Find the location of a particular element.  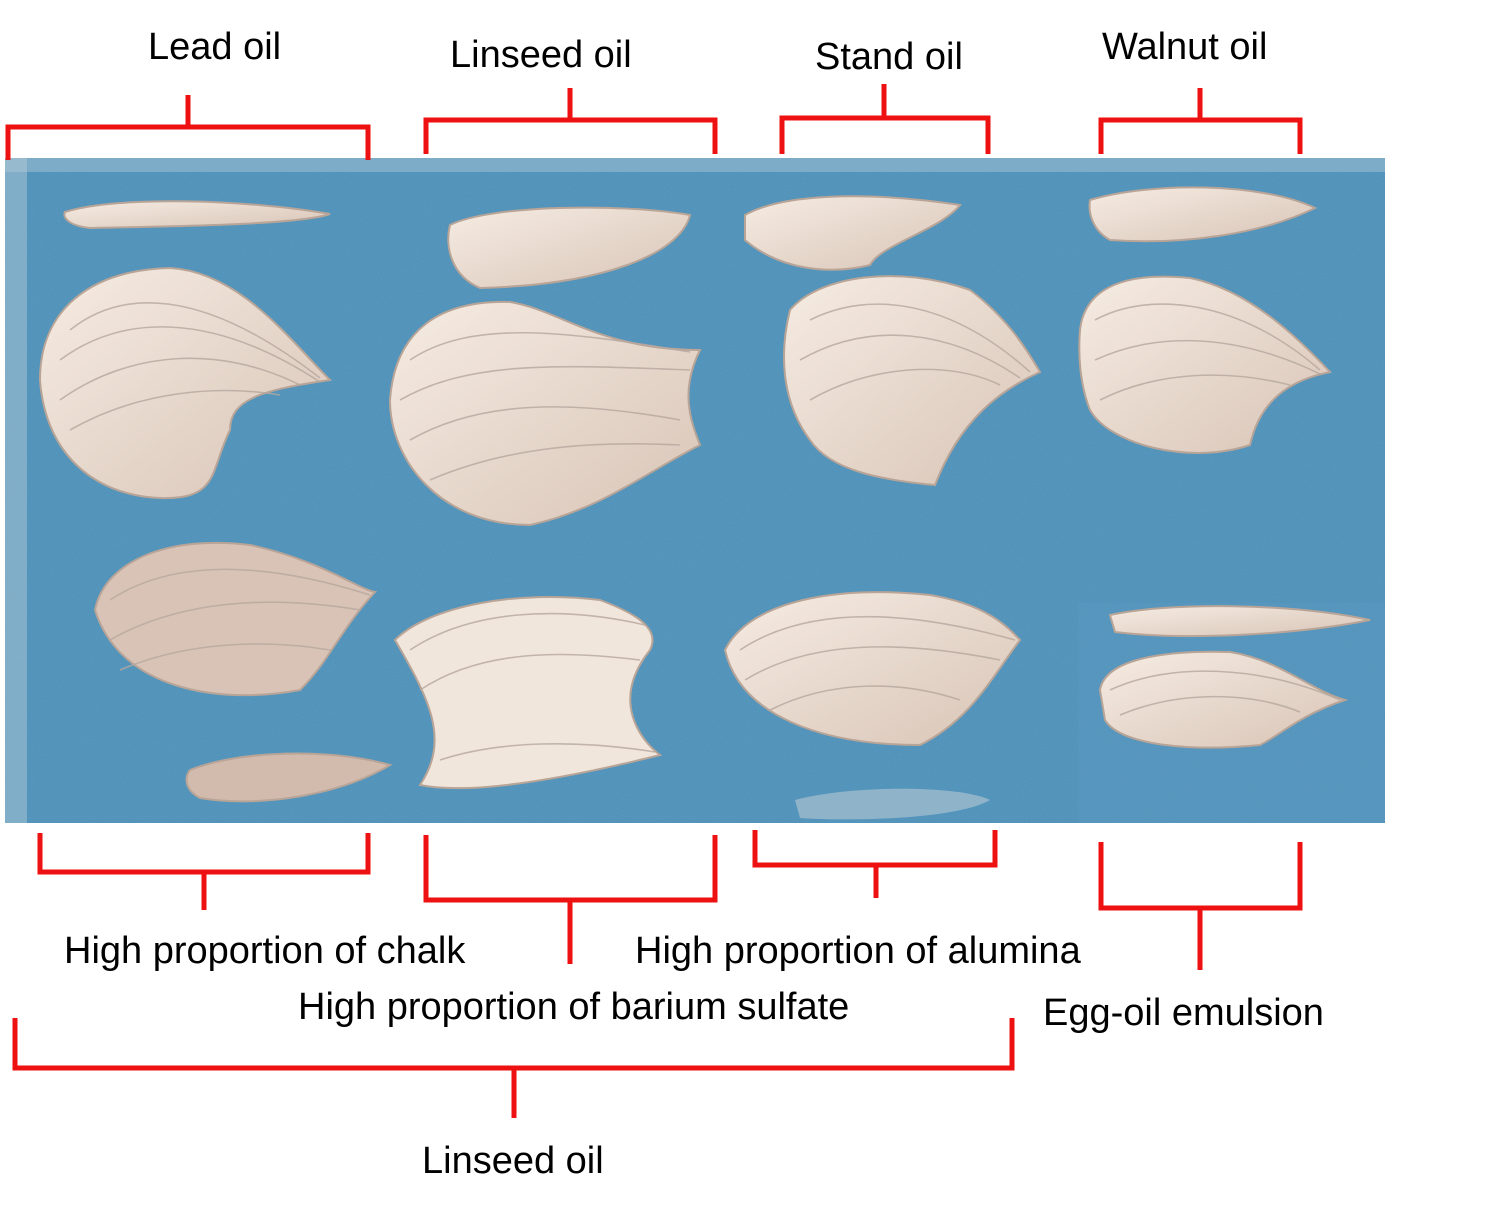

bracket-chalk is located at coordinates (204, 871).